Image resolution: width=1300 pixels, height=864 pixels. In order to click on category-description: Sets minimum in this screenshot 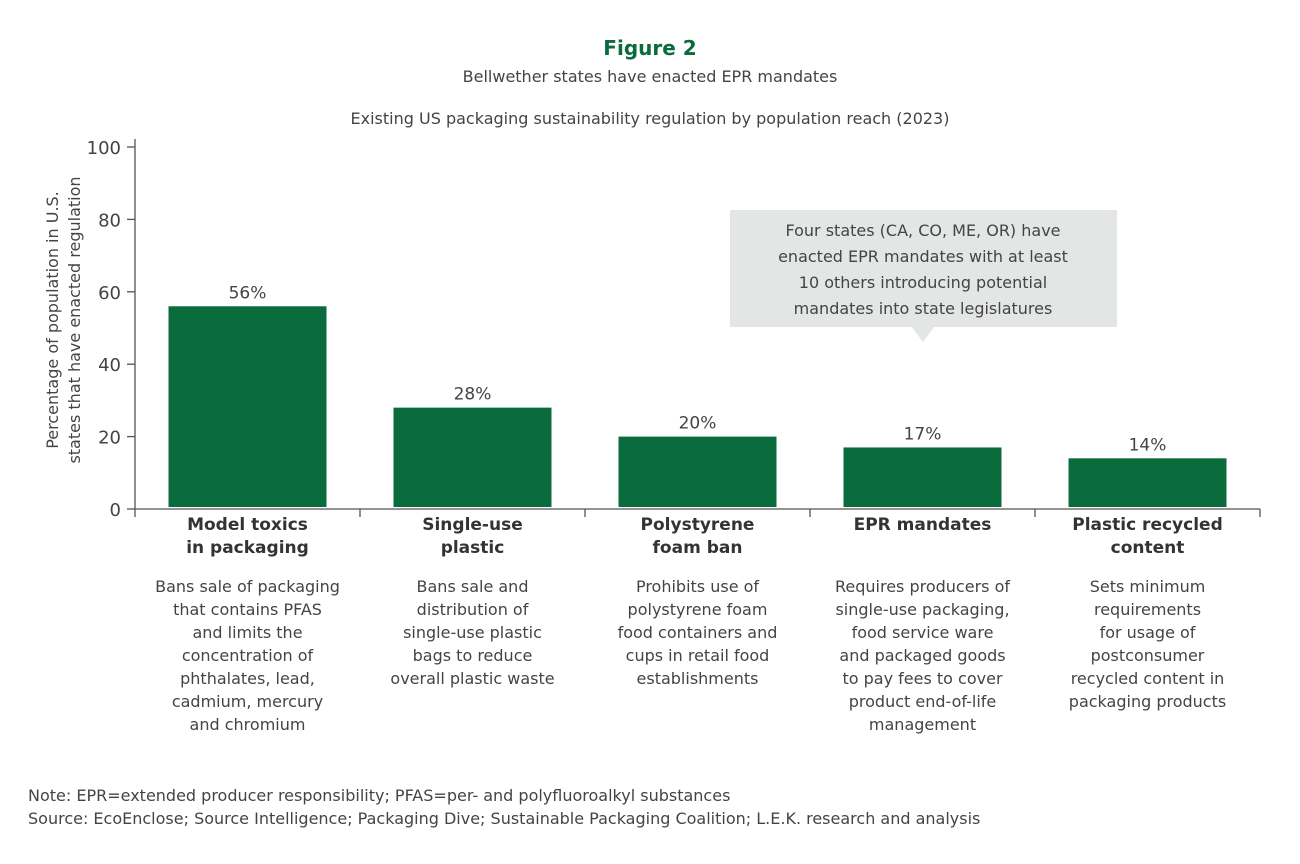, I will do `click(1148, 586)`.